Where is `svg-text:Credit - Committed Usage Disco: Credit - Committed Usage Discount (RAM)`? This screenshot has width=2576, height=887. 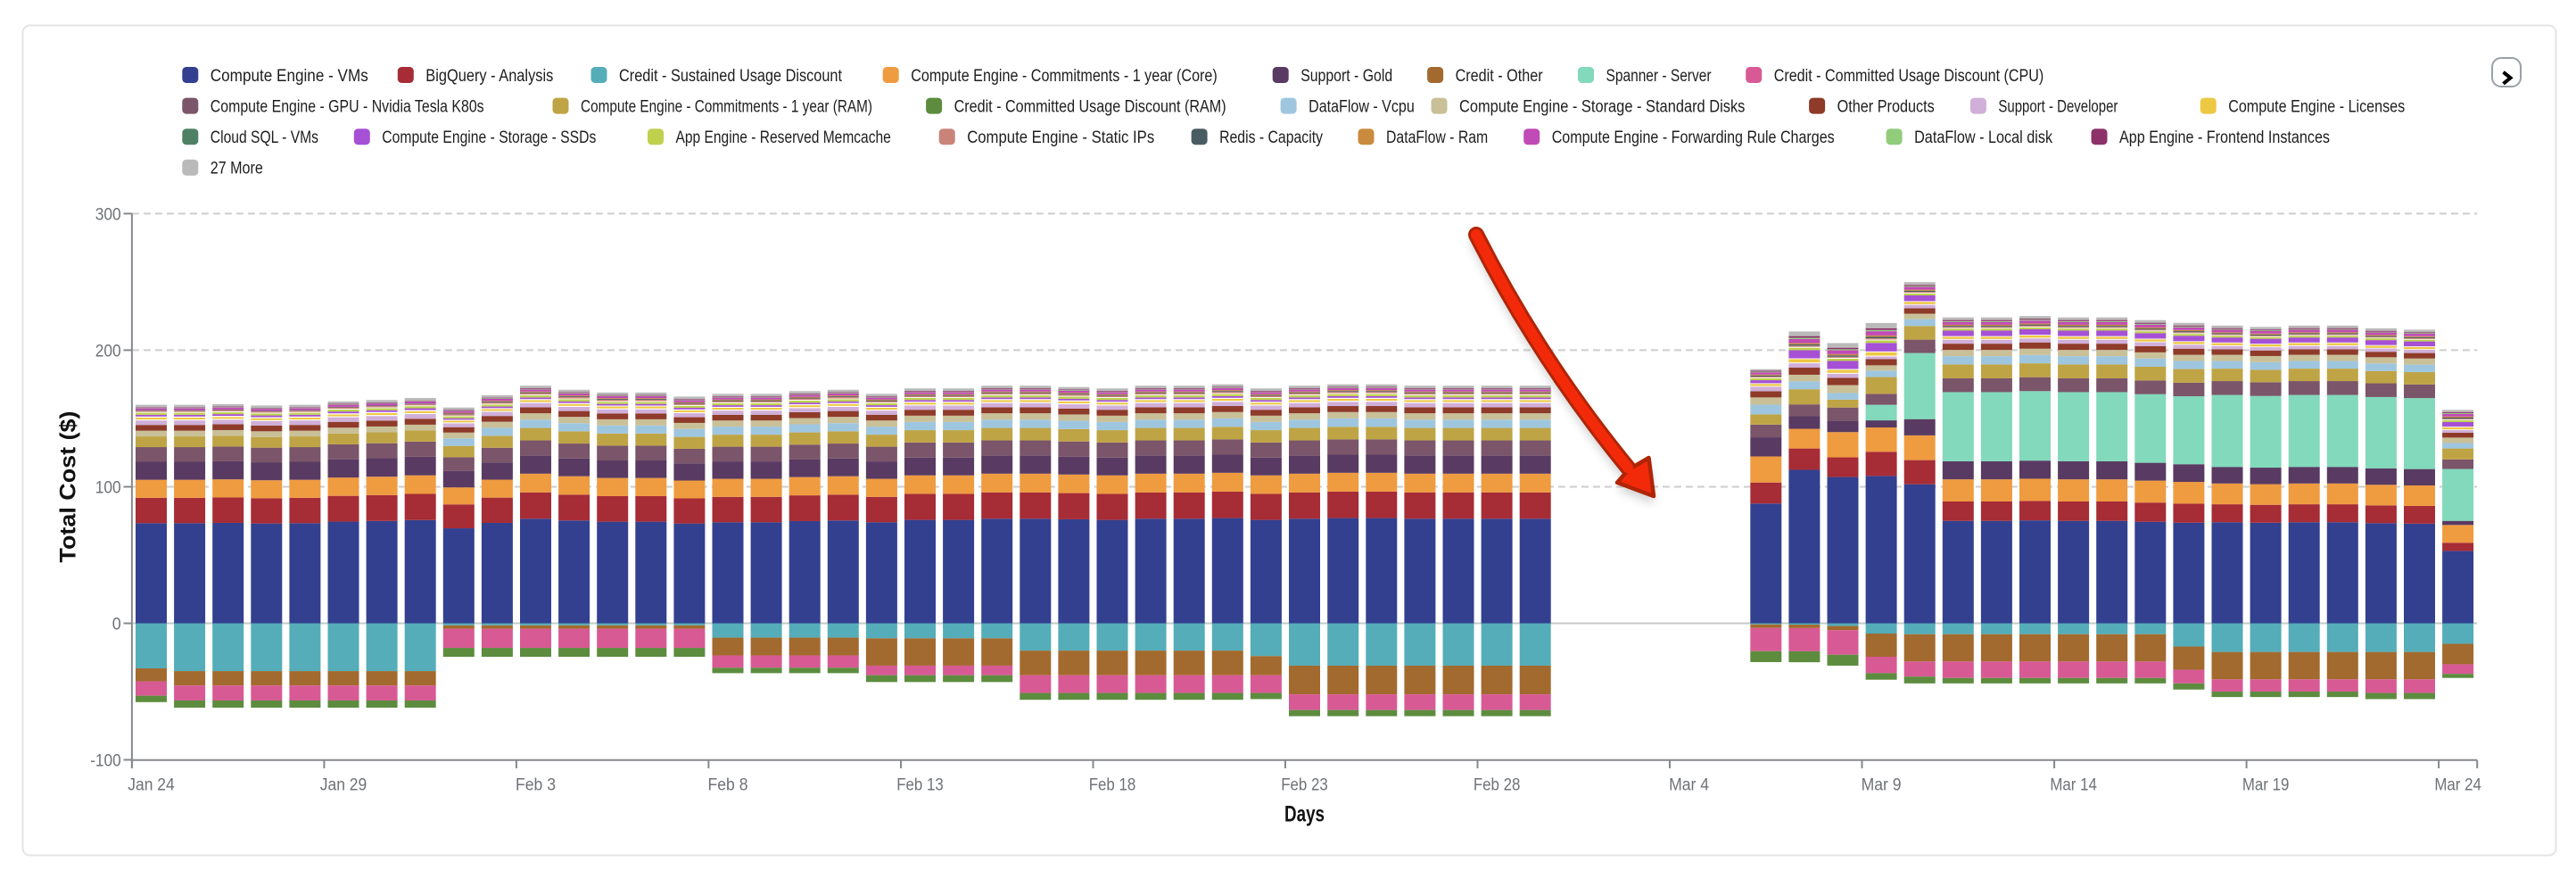 svg-text:Credit - Committed Usage Disco: Credit - Committed Usage Discount (RAM) is located at coordinates (1090, 106).